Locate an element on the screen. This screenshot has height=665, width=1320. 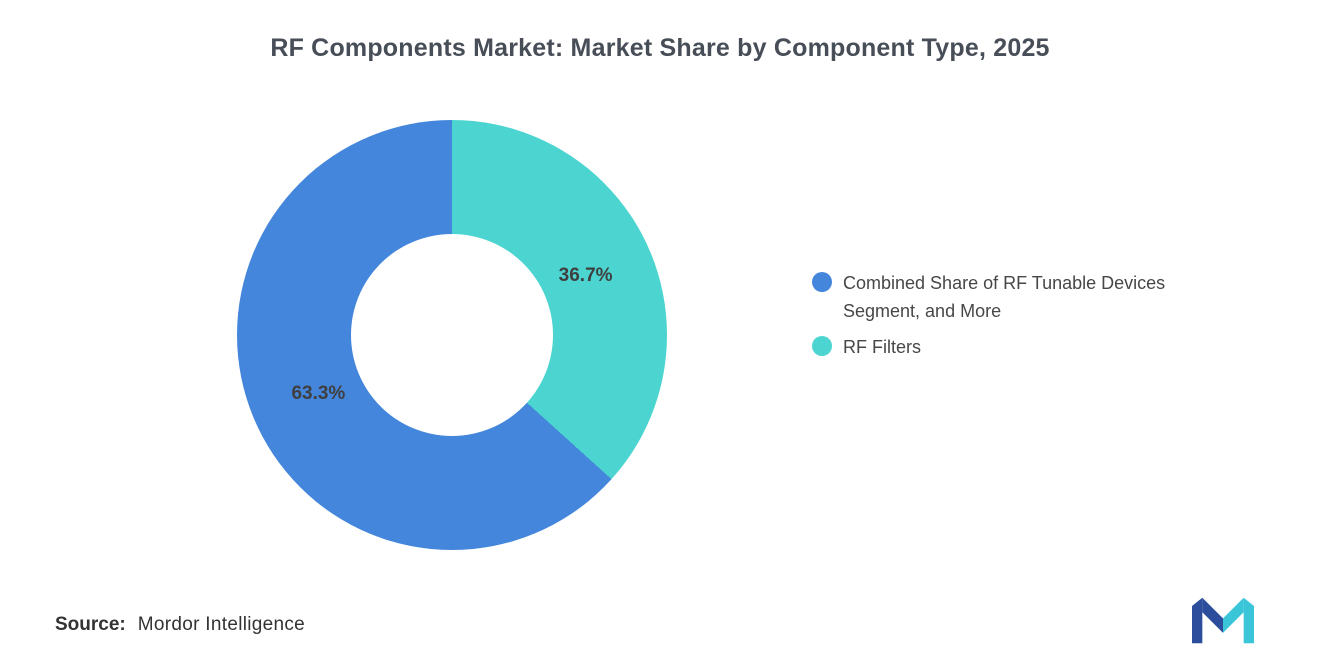
source-label: Source: is located at coordinates (90, 624).